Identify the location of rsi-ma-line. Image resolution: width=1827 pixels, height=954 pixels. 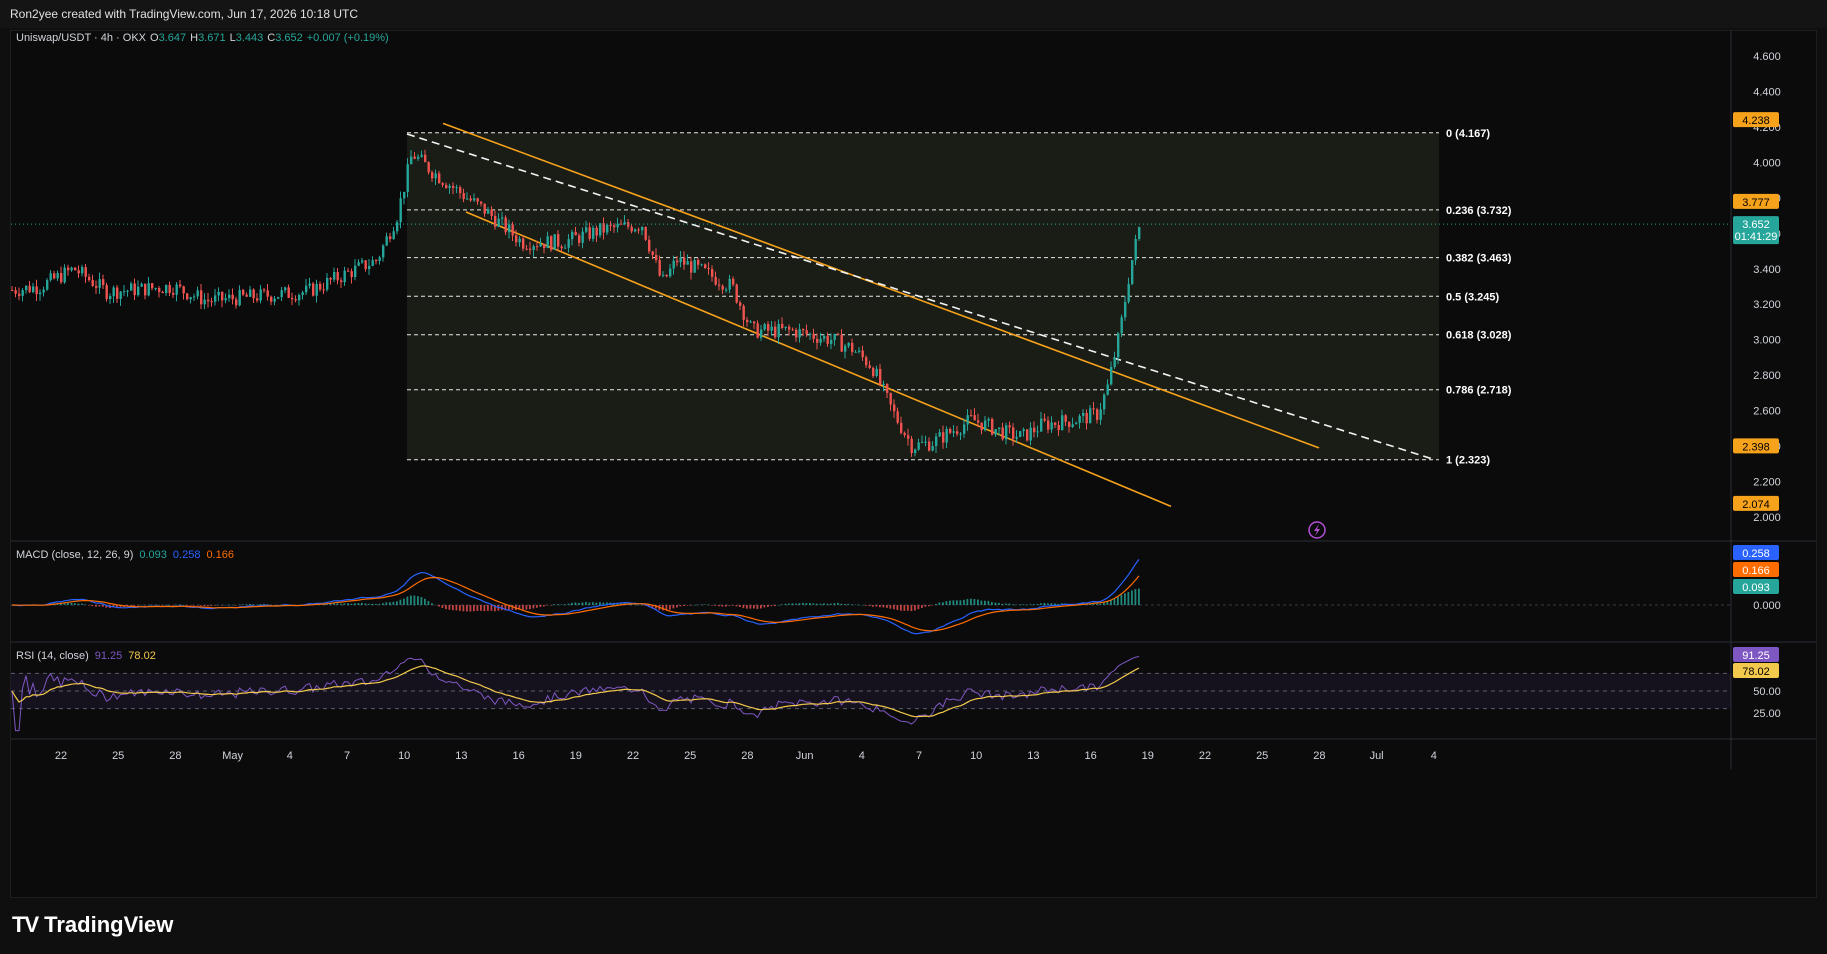
(575, 691).